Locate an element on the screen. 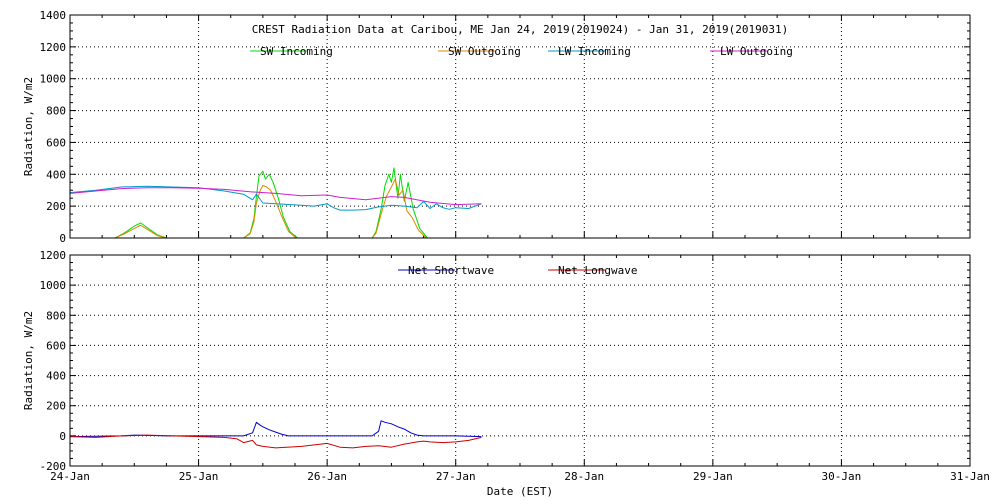  x-tick-label: 27-Jan is located at coordinates (456, 476).